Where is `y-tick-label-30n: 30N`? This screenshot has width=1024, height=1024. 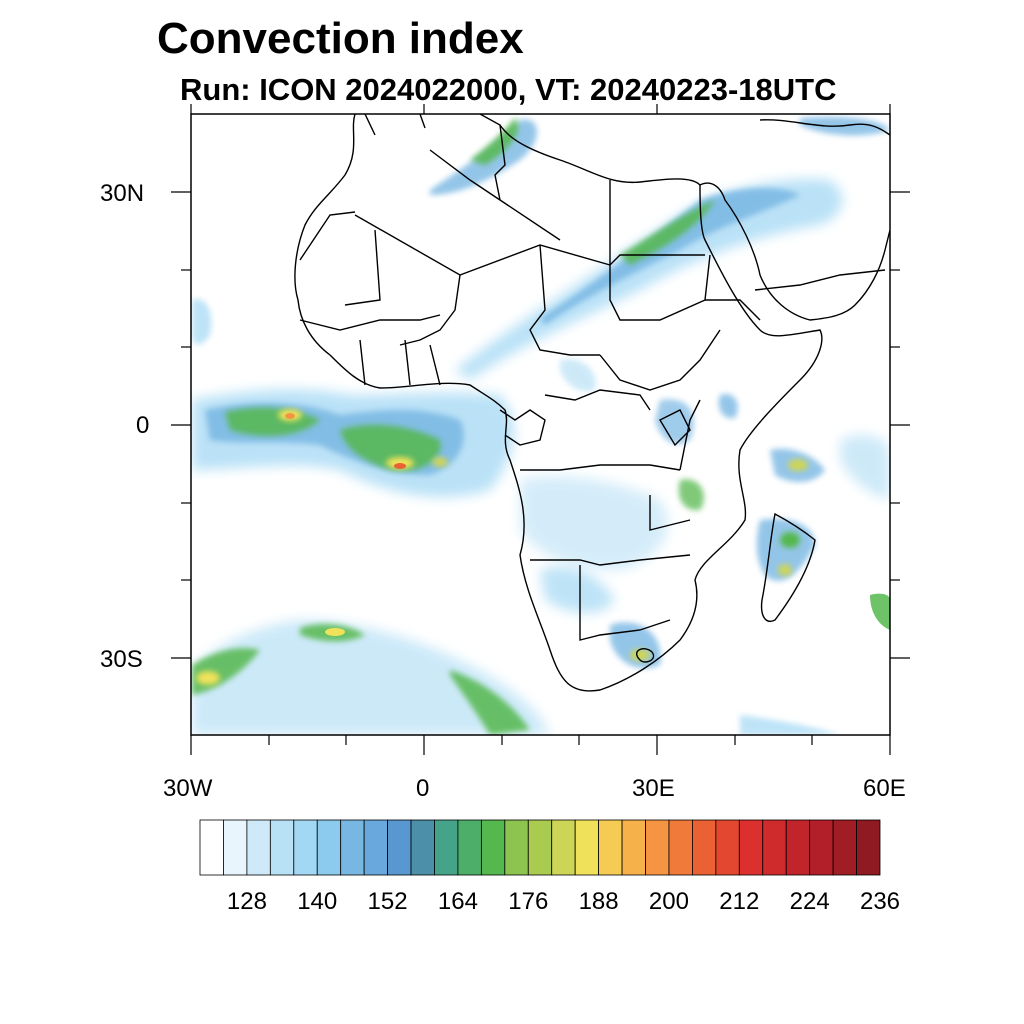
y-tick-label-30n: 30N is located at coordinates (122, 193).